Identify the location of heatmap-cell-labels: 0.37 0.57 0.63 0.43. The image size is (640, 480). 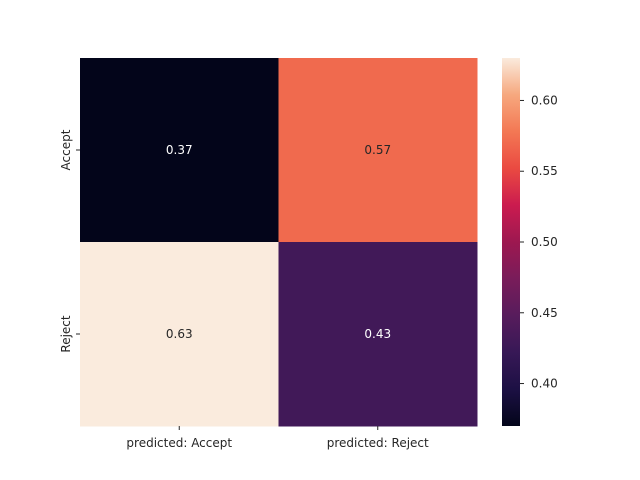
(278, 242).